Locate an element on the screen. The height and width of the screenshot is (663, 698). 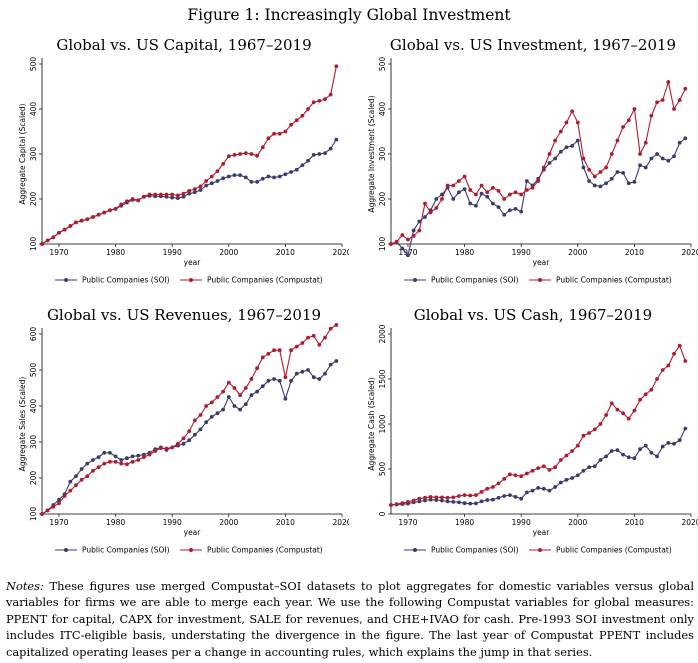
x-tick-label: 1970 is located at coordinates (58, 522).